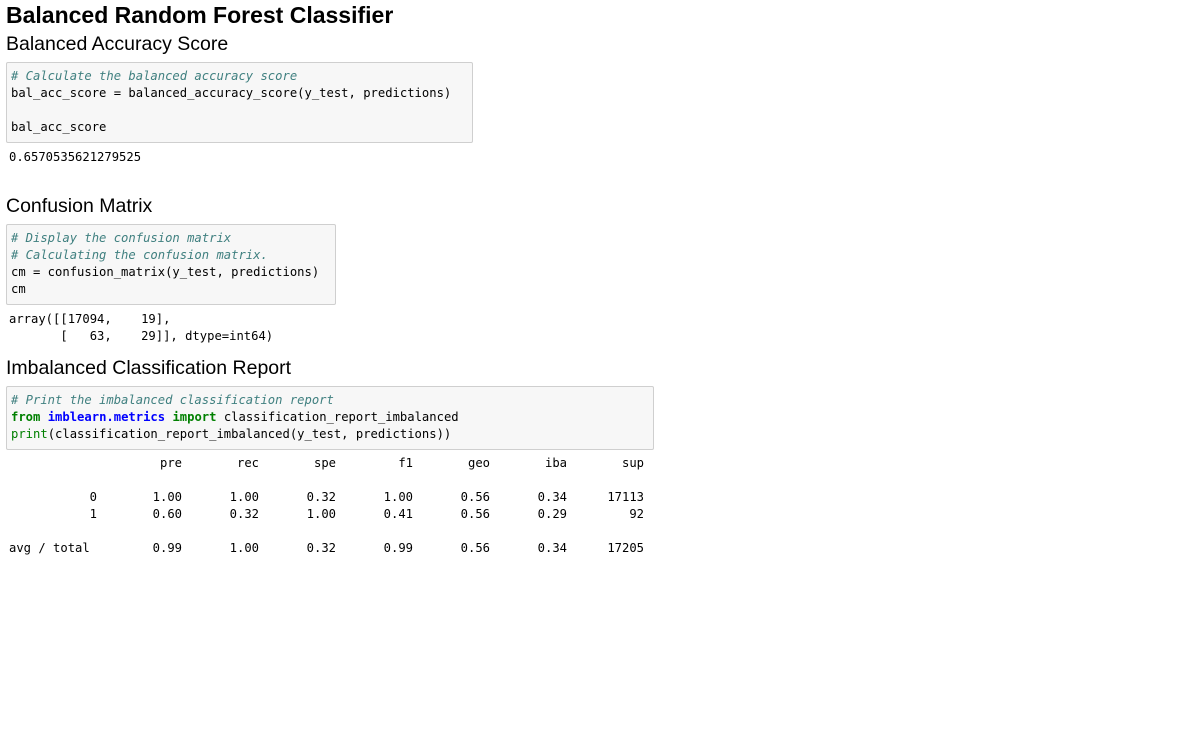 The width and height of the screenshot is (1181, 745). I want to click on report-cell: spe, so click(324, 463).